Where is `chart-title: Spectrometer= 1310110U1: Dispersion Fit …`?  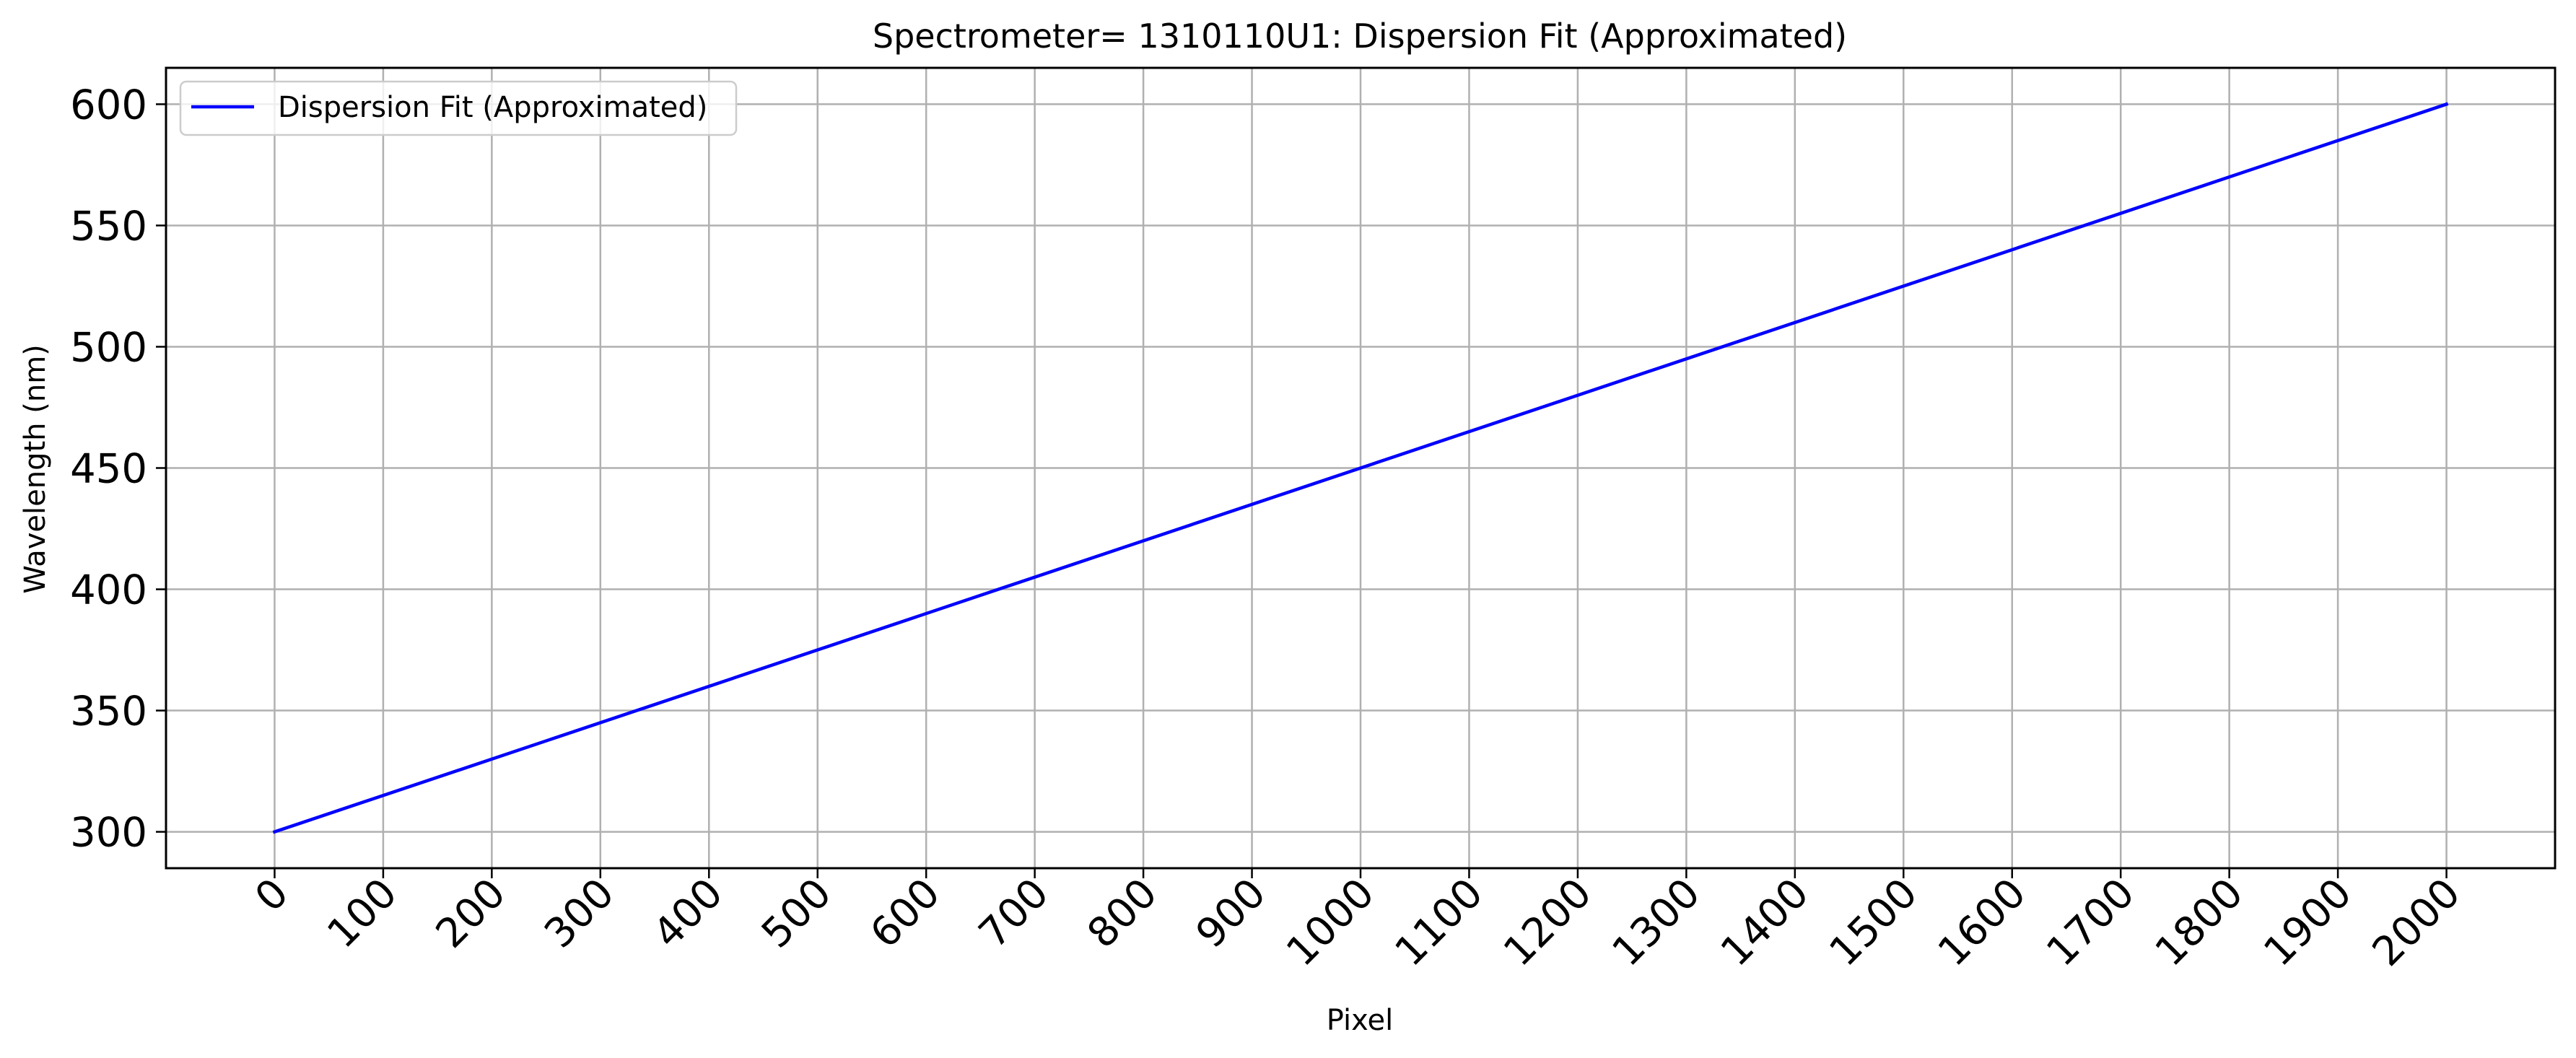 chart-title: Spectrometer= 1310110U1: Dispersion Fit … is located at coordinates (1360, 36).